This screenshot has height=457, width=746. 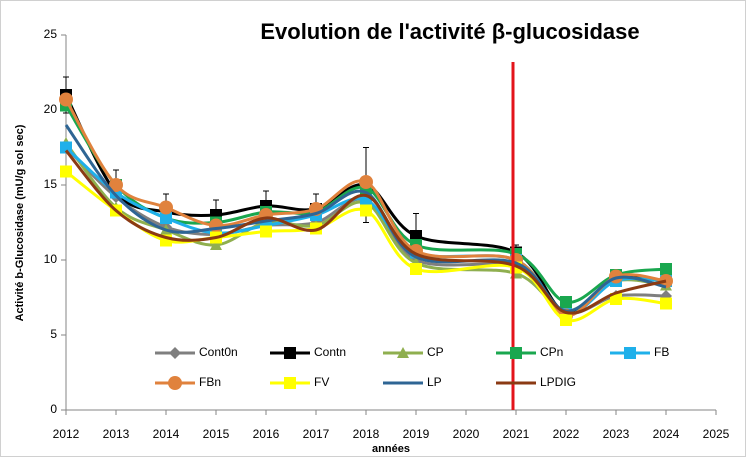 What do you see at coordinates (266, 434) in the screenshot?
I see `x-tick-label: 2016` at bounding box center [266, 434].